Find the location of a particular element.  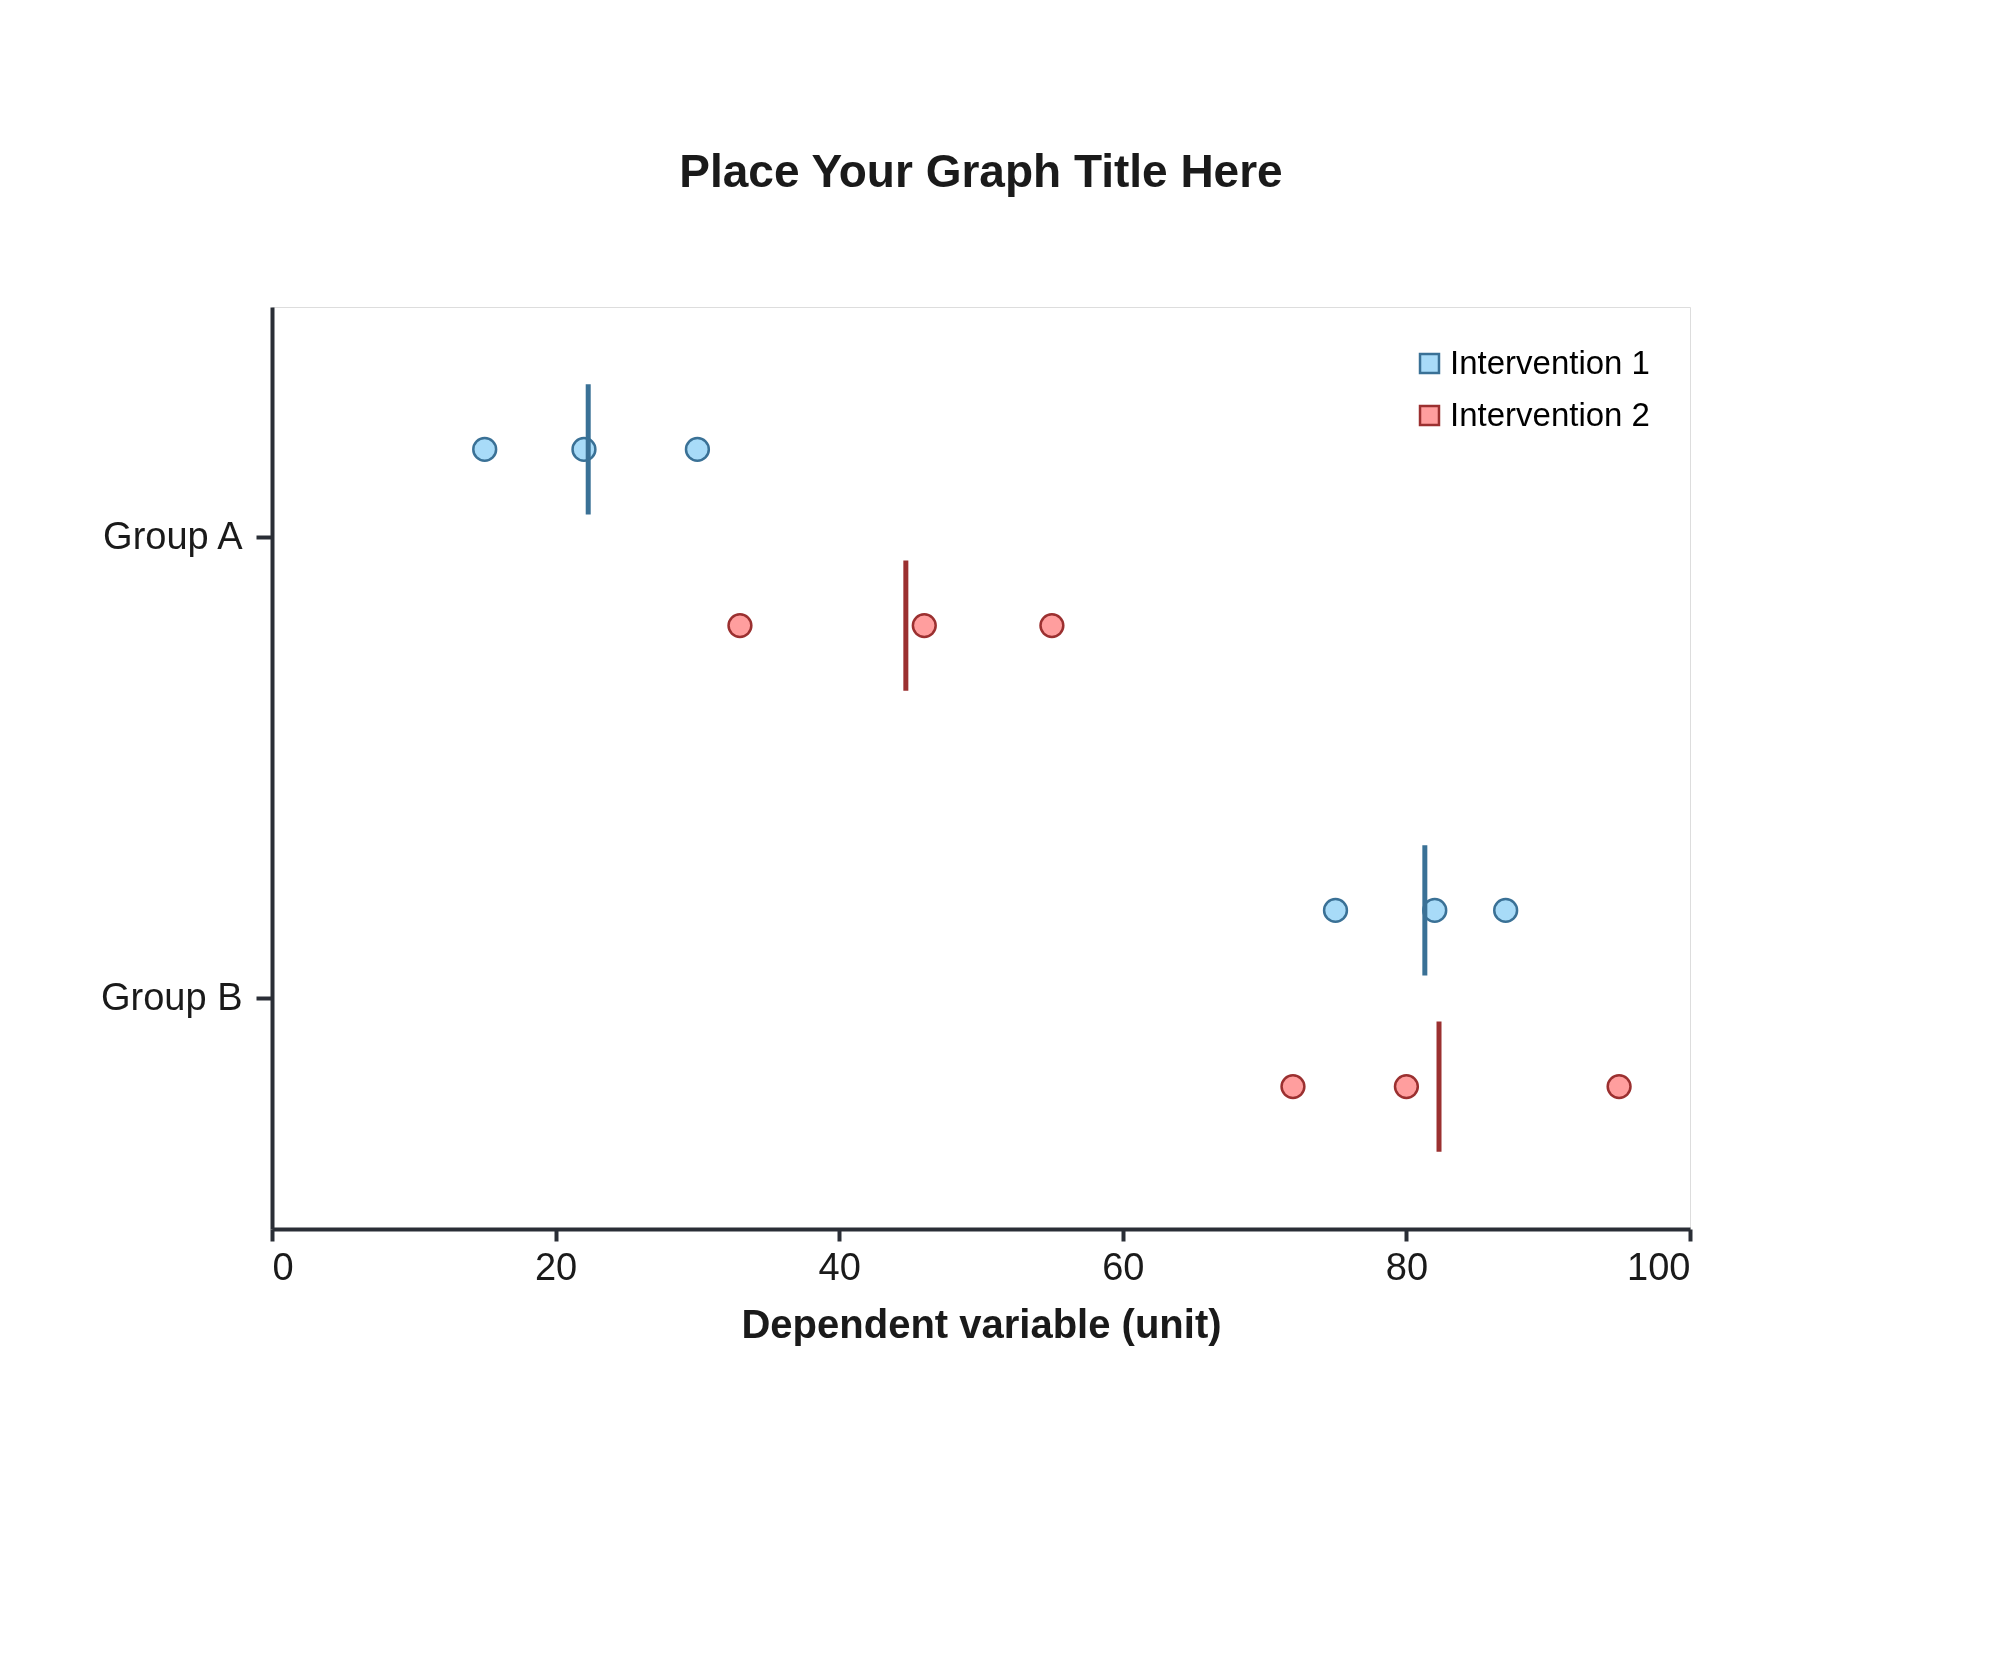

chart-title: Place Your Graph Title Here is located at coordinates (981, 171).